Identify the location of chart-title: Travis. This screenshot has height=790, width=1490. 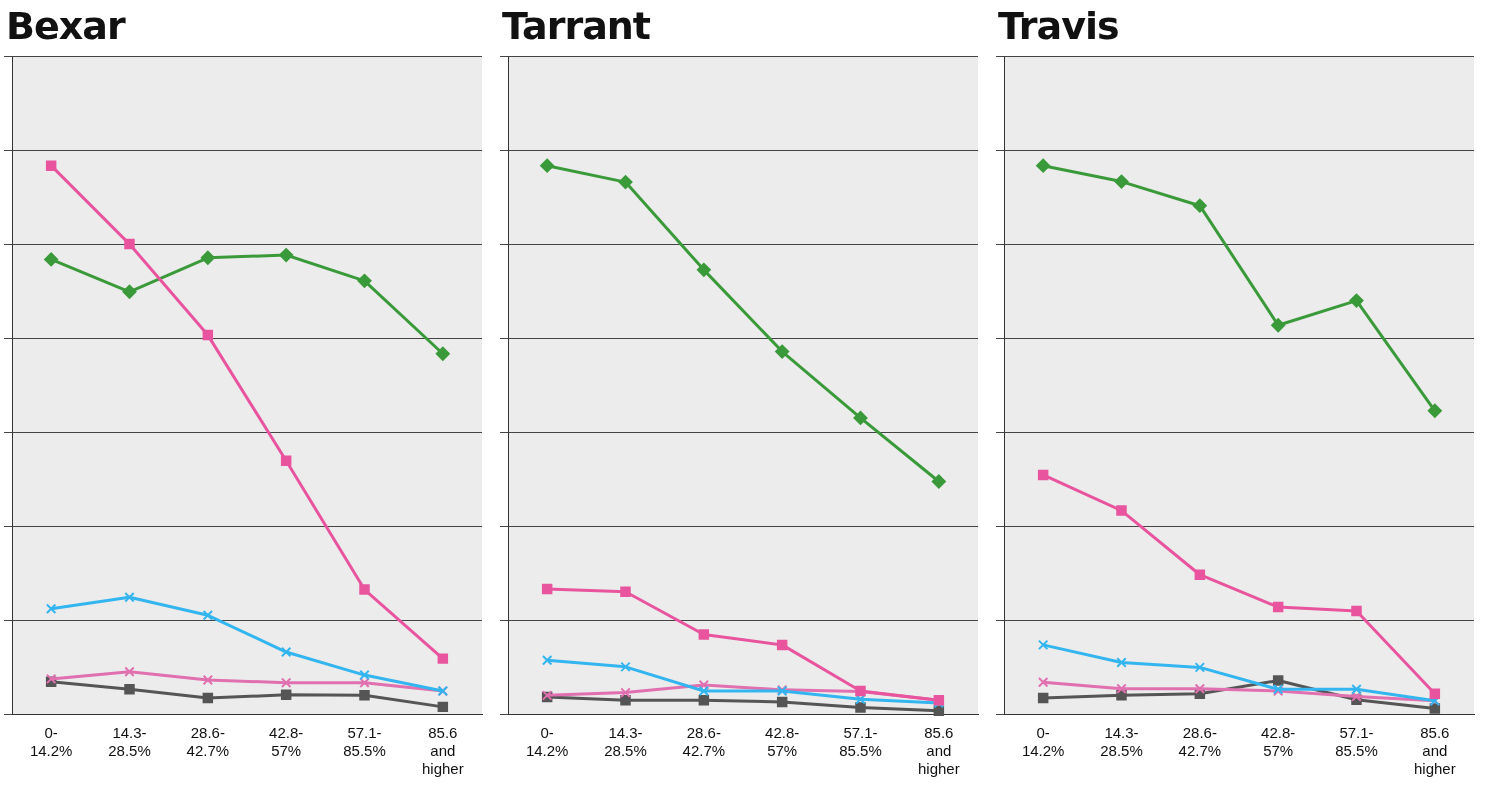
(1059, 26).